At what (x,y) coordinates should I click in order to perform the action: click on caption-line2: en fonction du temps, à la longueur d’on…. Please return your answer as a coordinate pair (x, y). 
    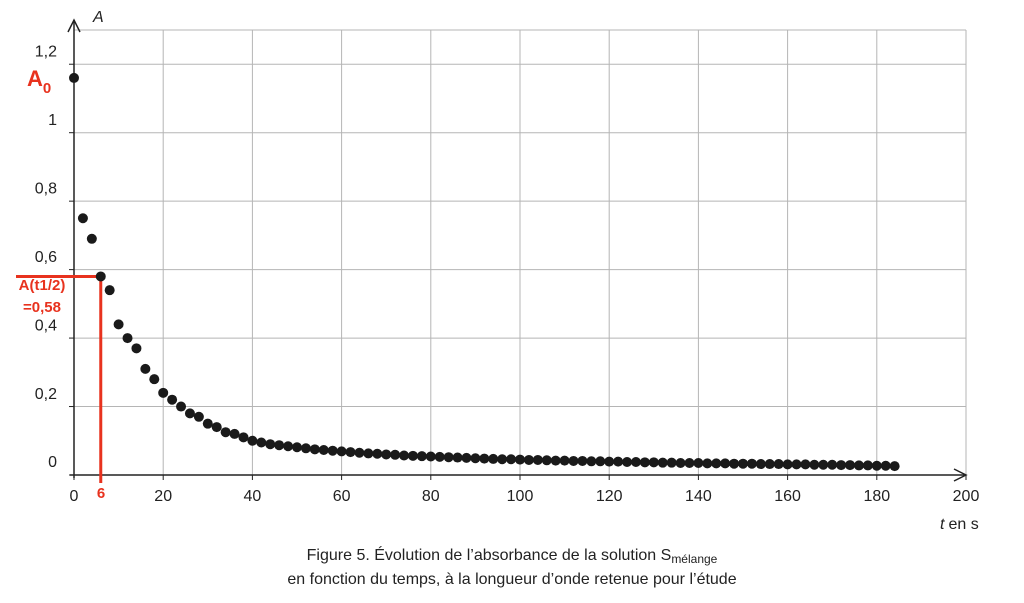
    Looking at the image, I should click on (511, 579).